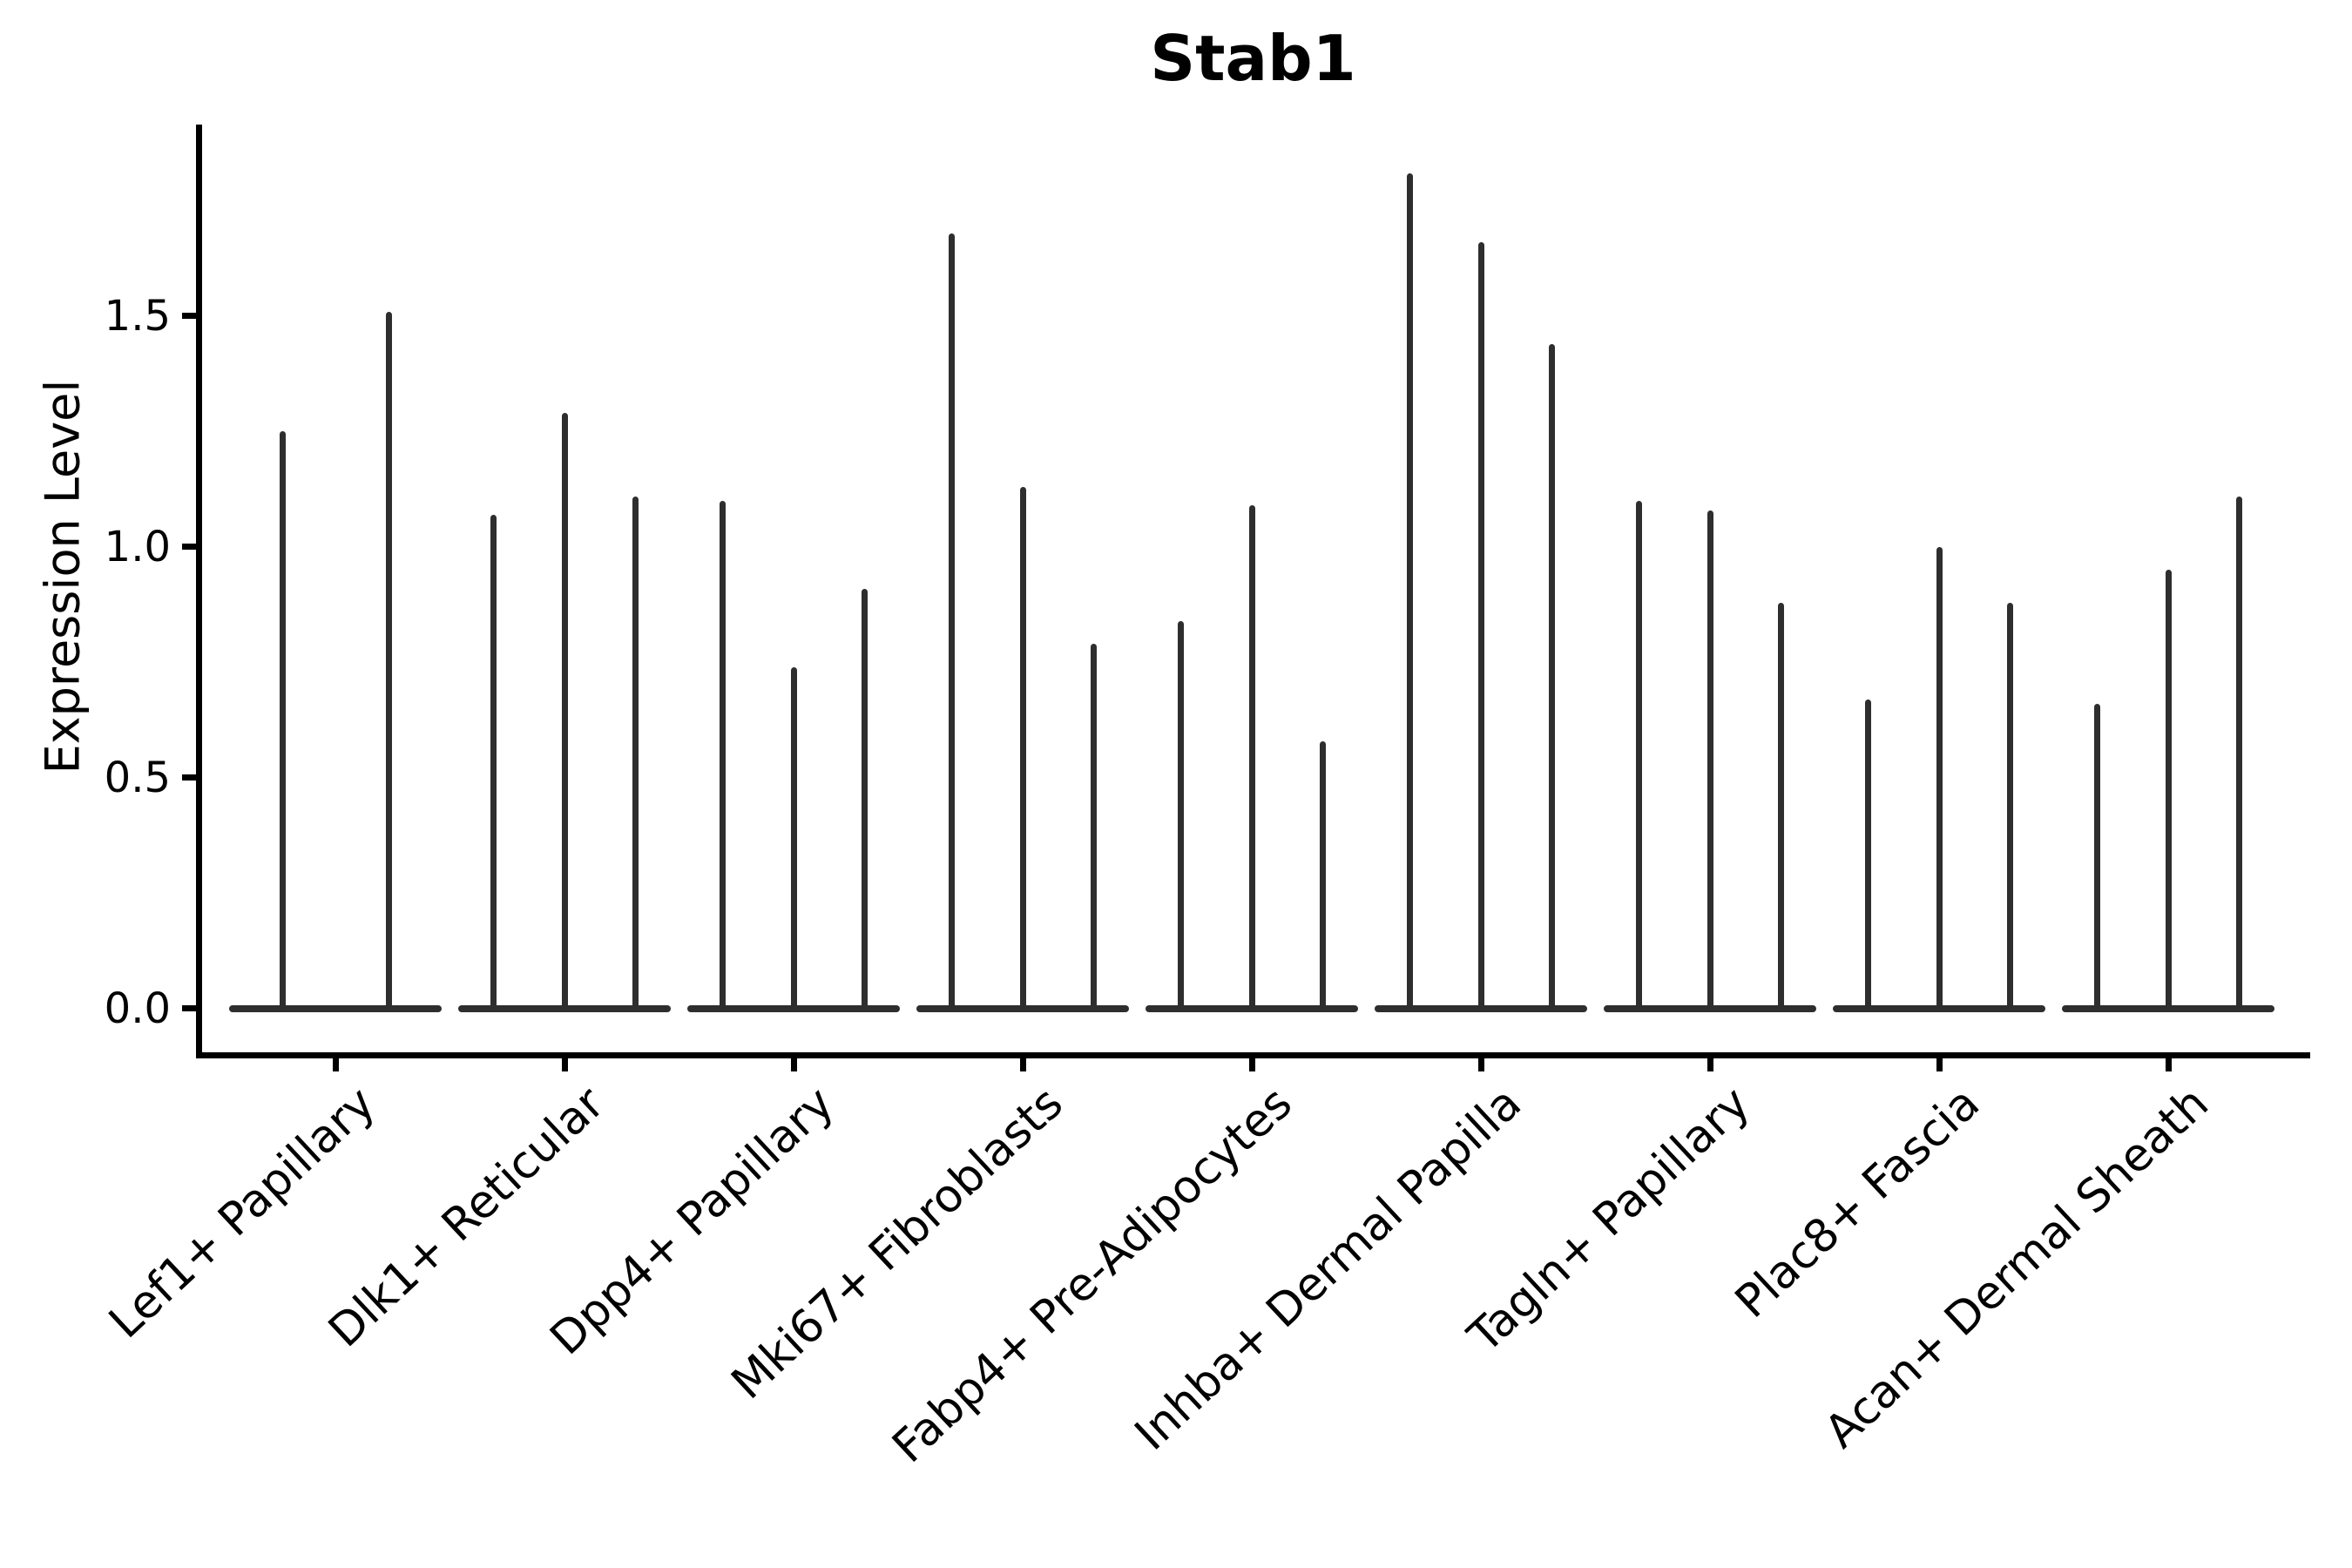 This screenshot has height=1568, width=2352. I want to click on category-label: Plac8+ Fascia, so click(1857, 1202).